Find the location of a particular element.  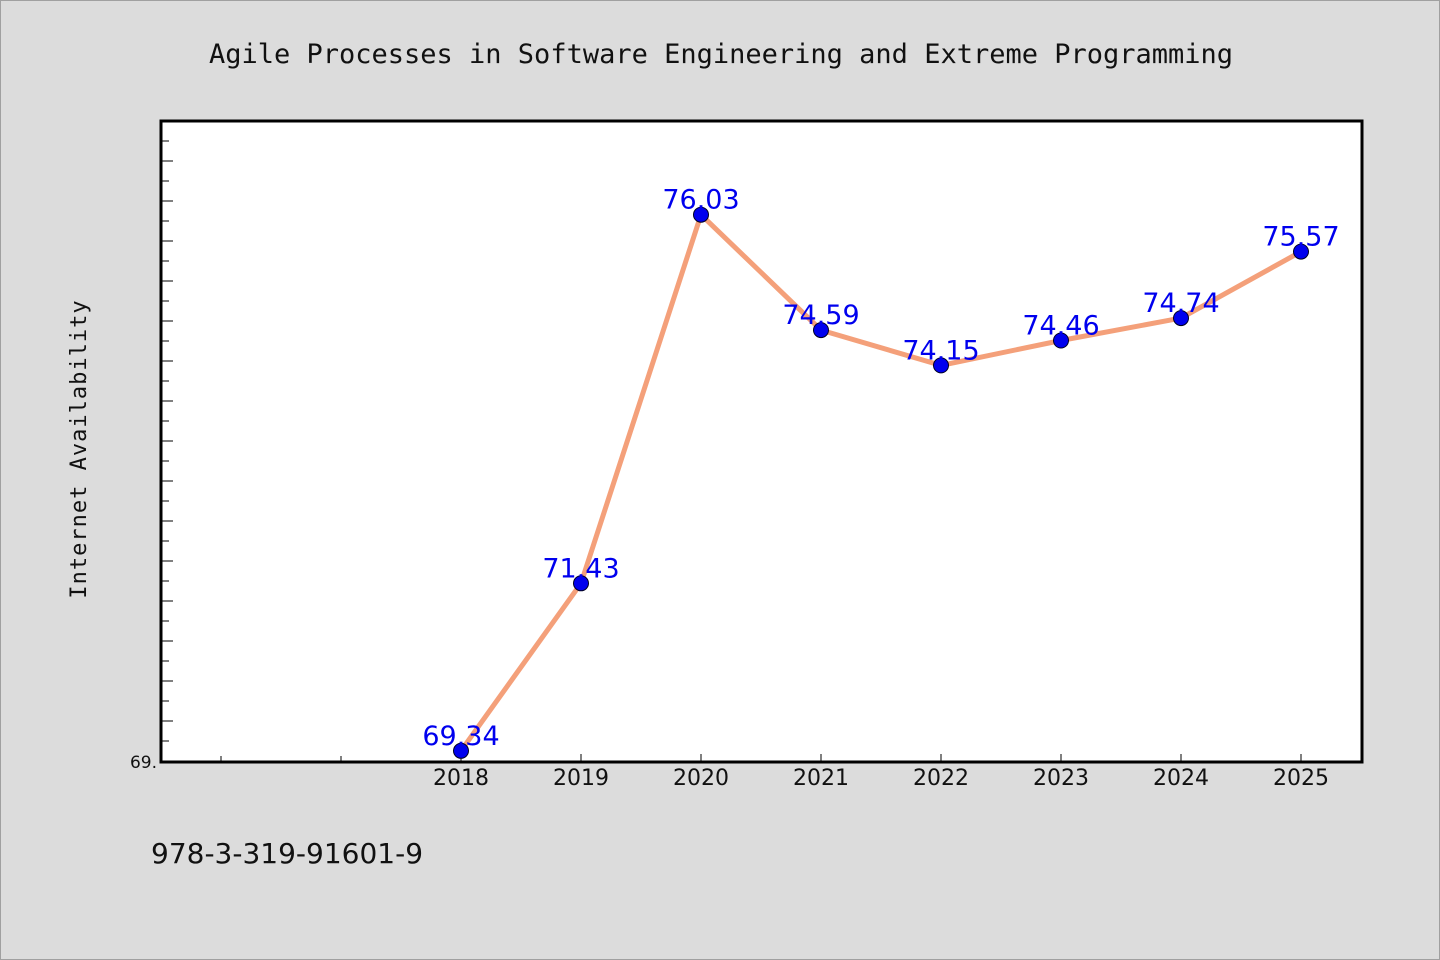

data-value-label: 69.34 is located at coordinates (460, 736).